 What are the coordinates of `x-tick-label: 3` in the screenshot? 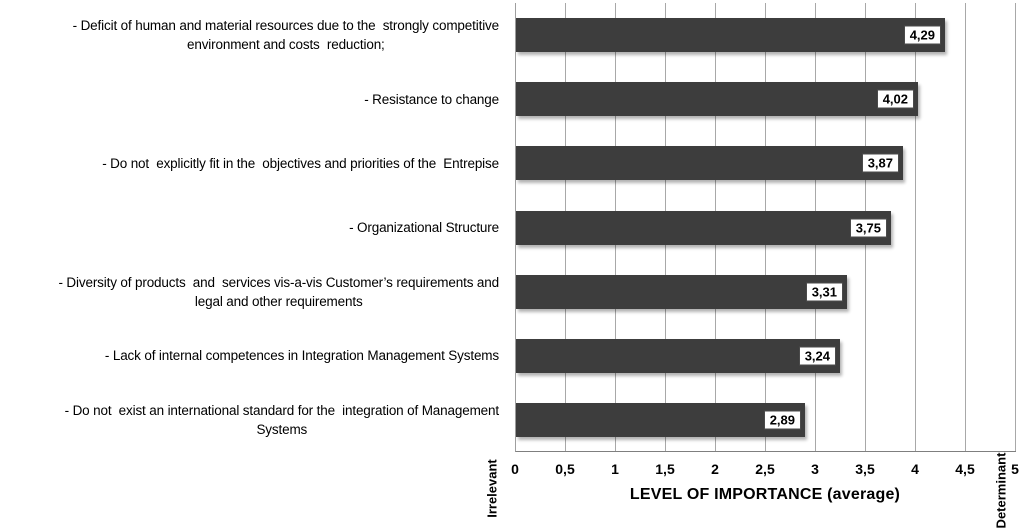 It's located at (815, 469).